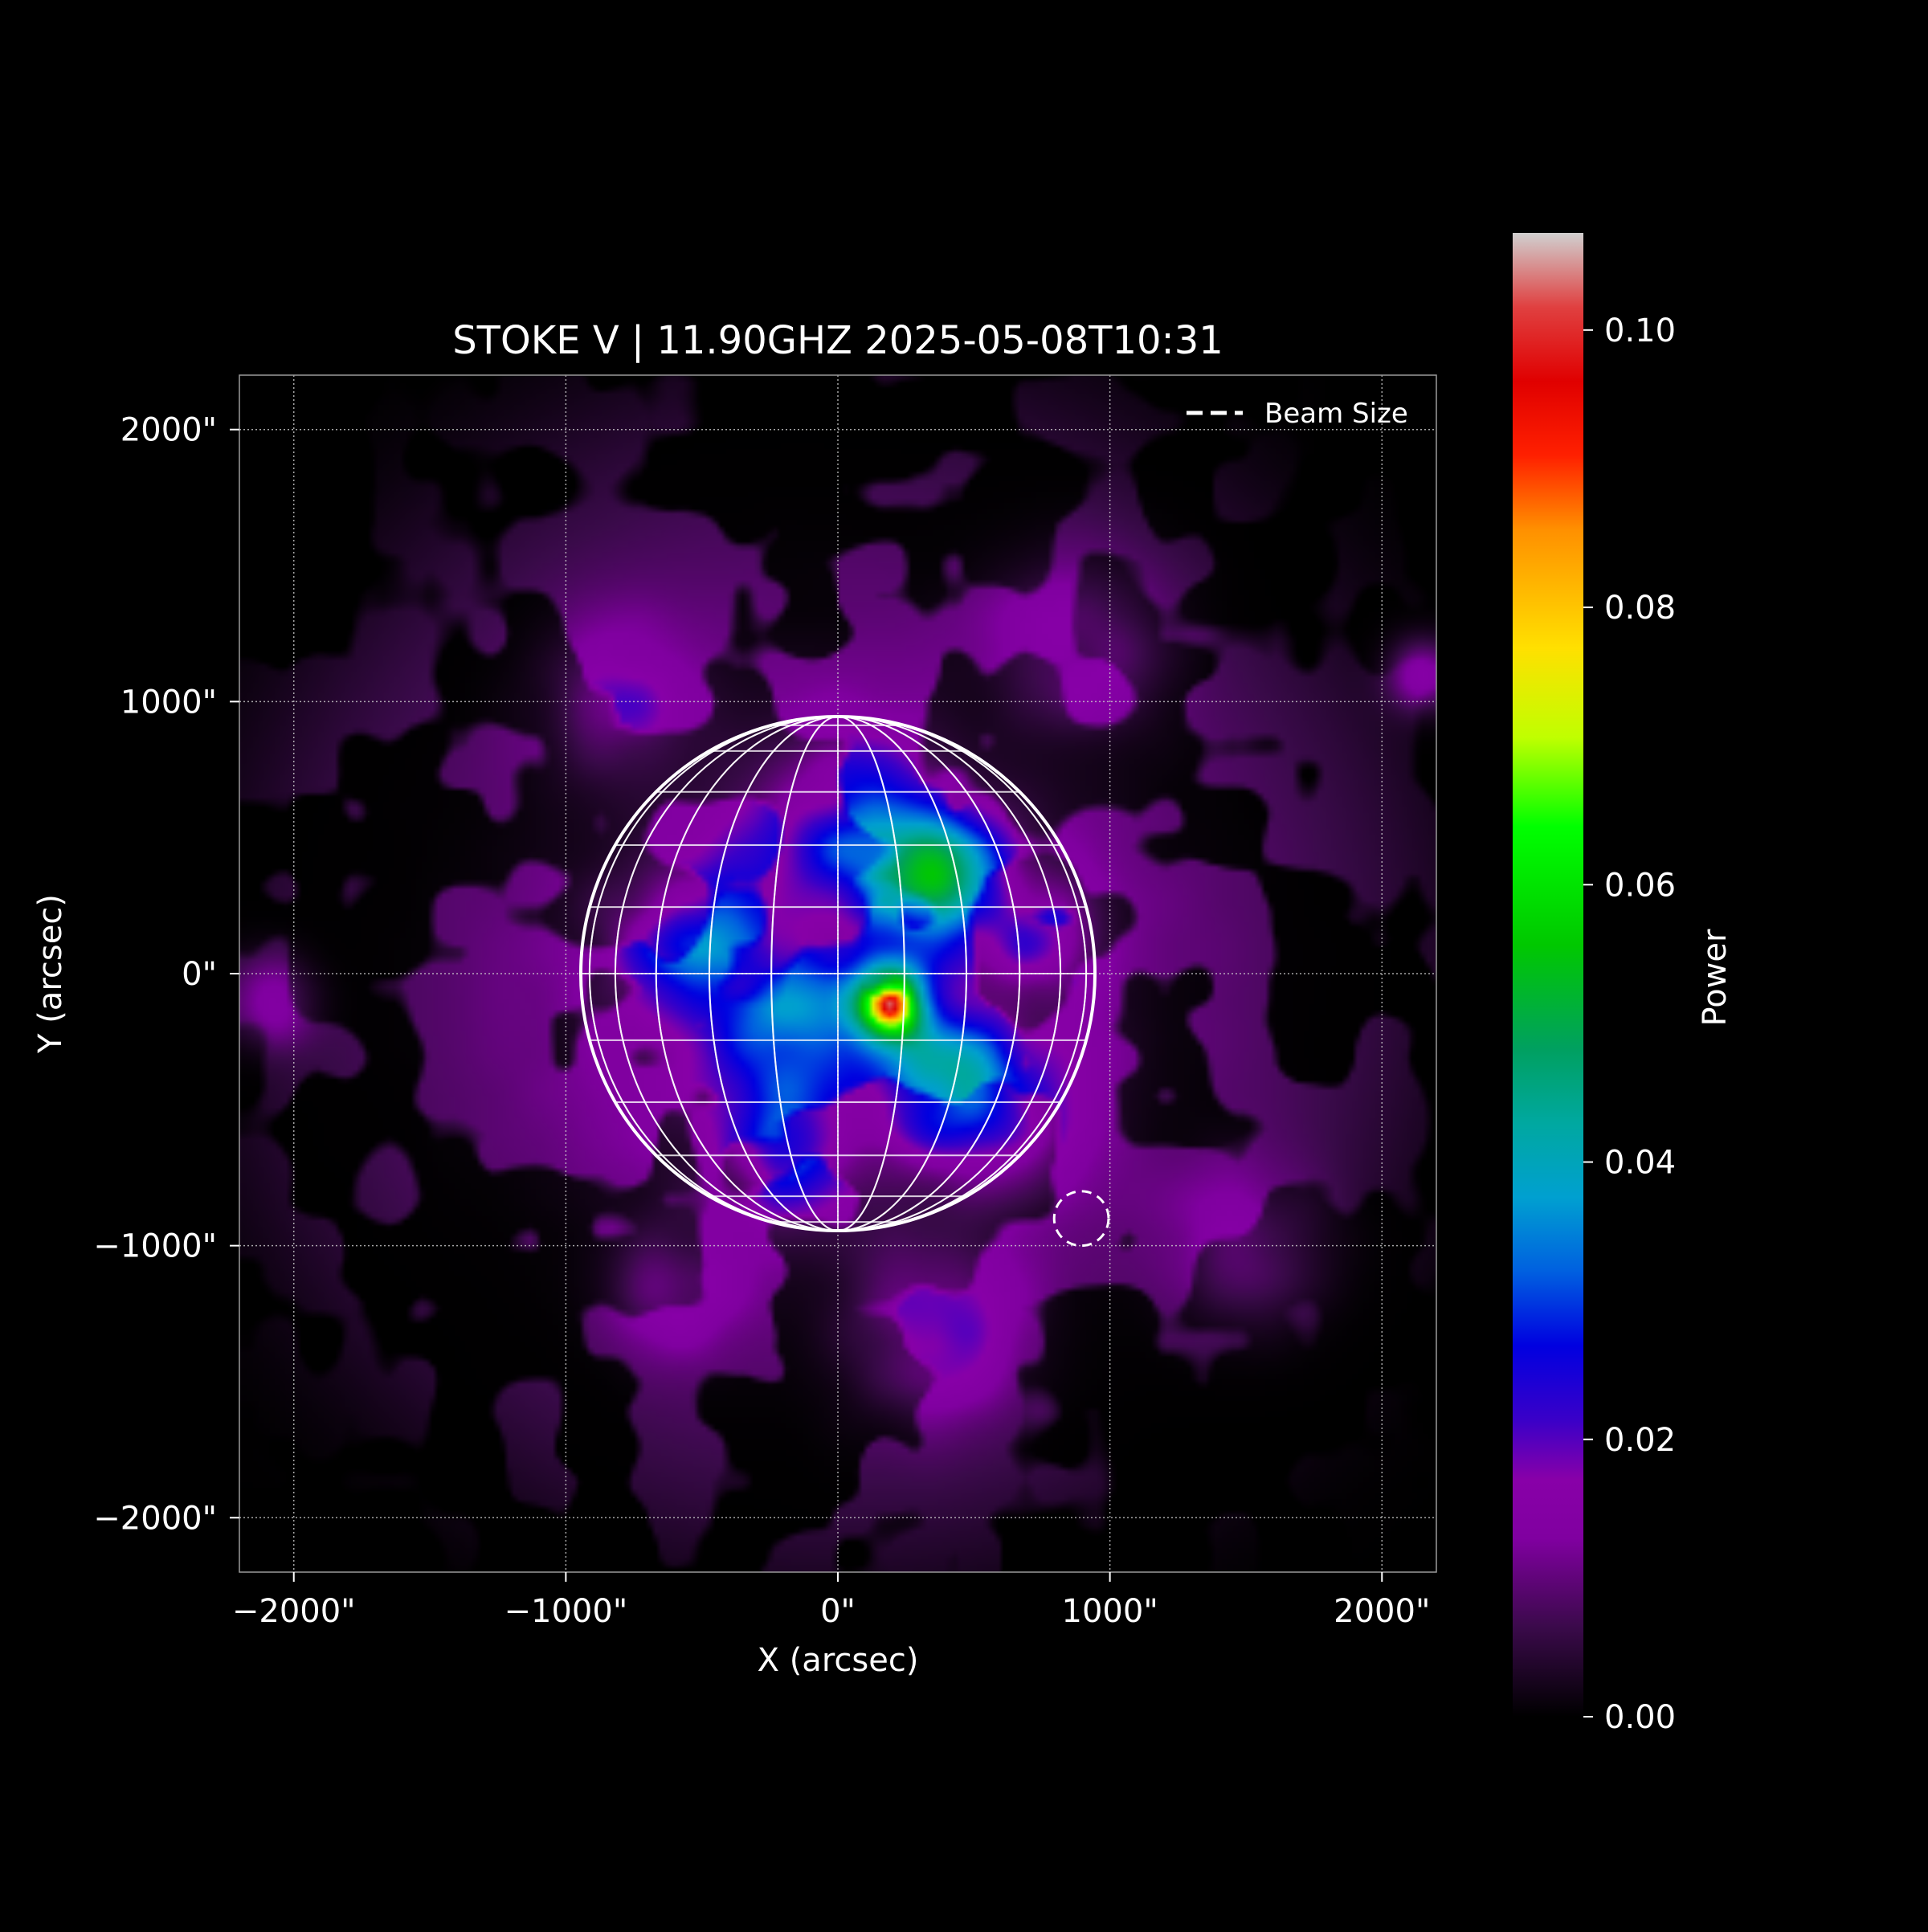 The image size is (1928, 1932). Describe the element at coordinates (838, 1612) in the screenshot. I see `x-tick-label: 0"` at that location.